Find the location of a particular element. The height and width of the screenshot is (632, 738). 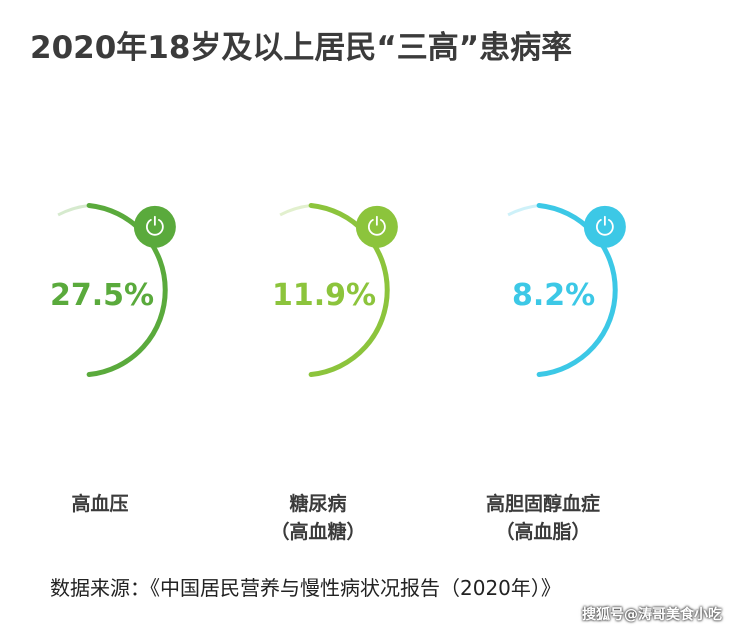

gauge-hypertension: 27.5% is located at coordinates (140, 290).